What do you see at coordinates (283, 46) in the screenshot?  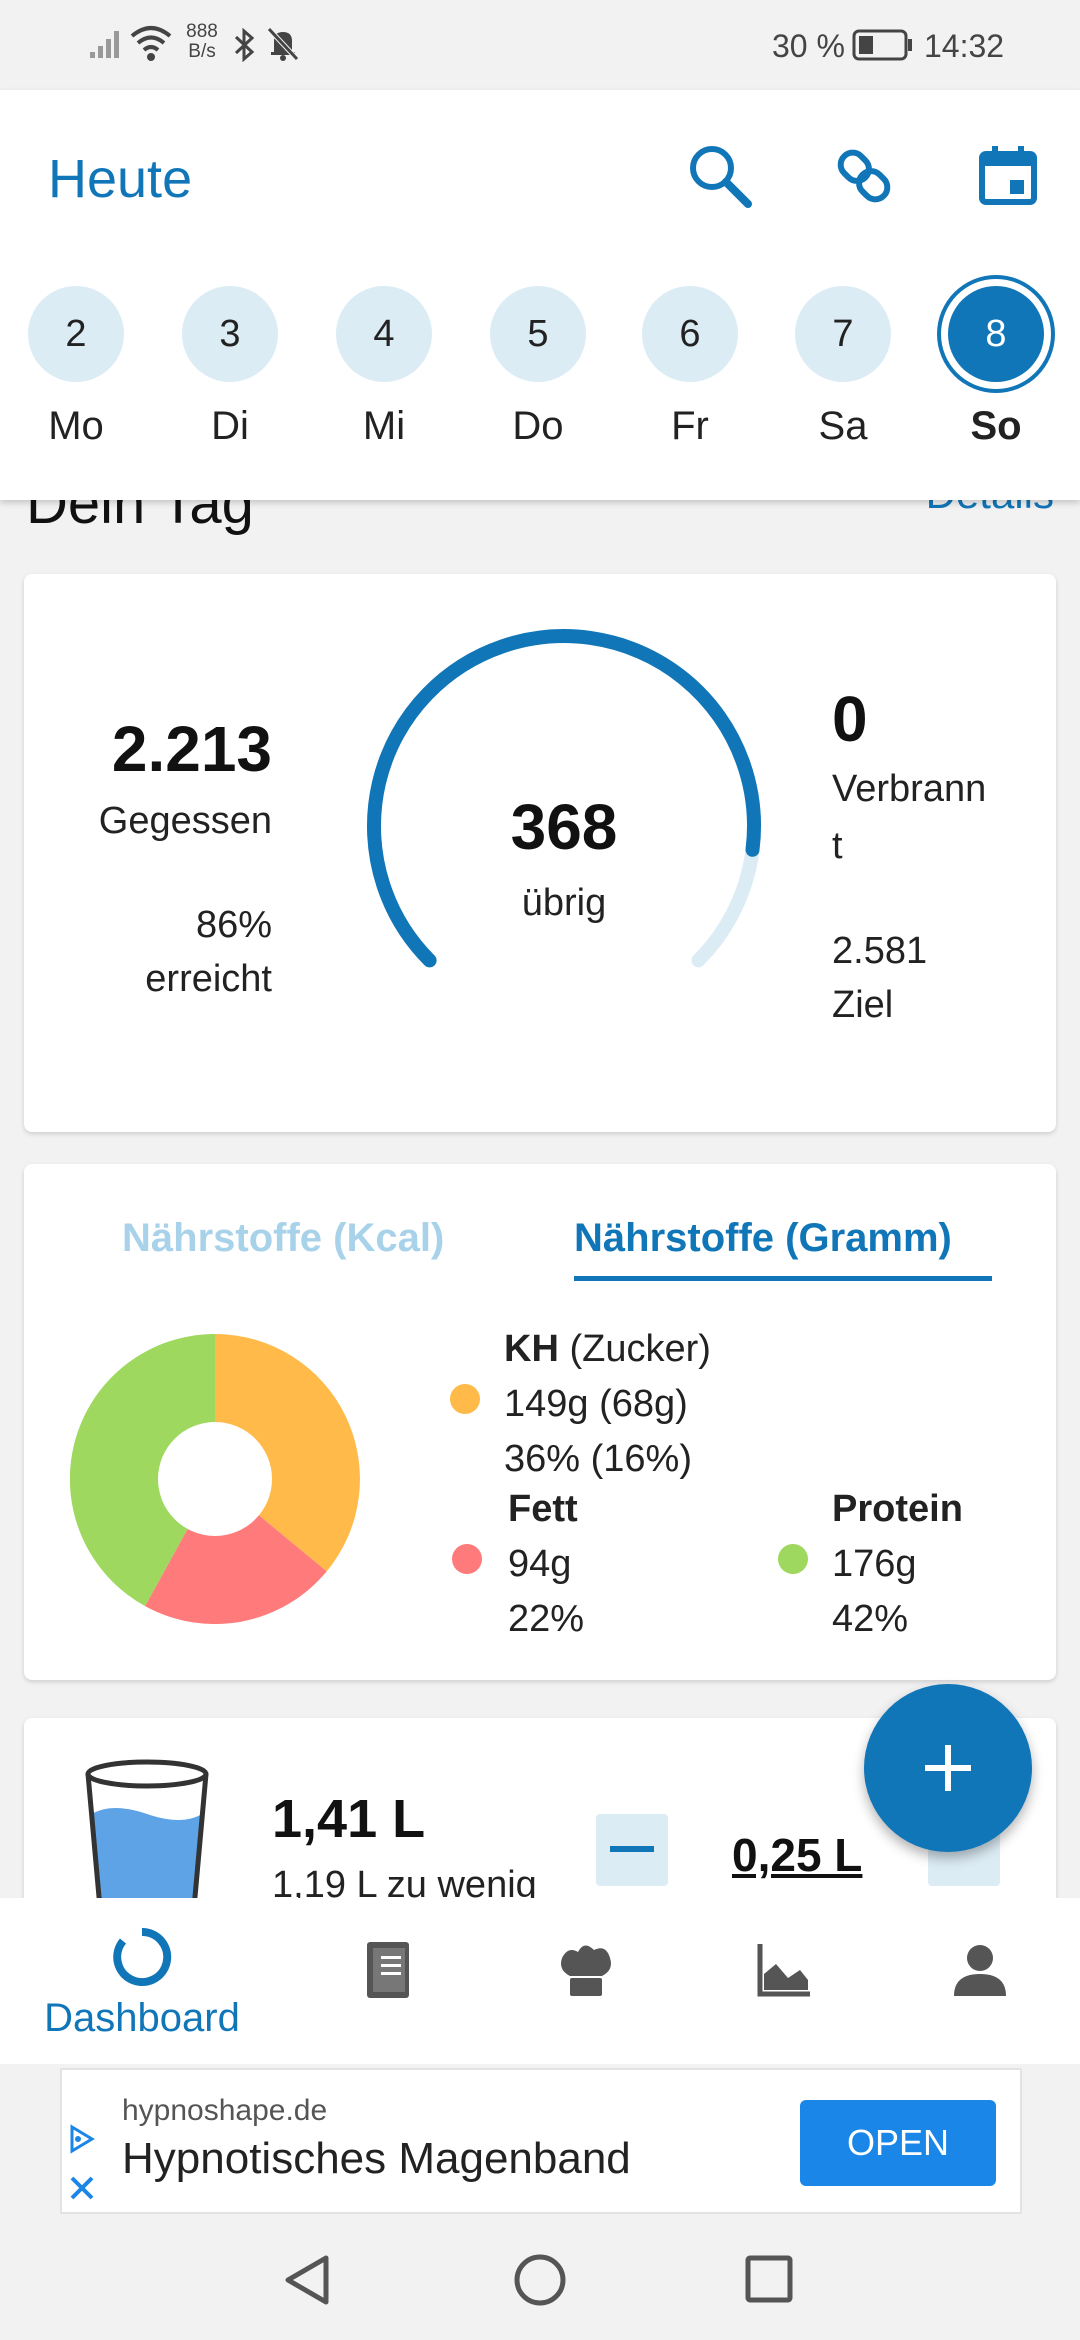 I see `mute-bell-icon` at bounding box center [283, 46].